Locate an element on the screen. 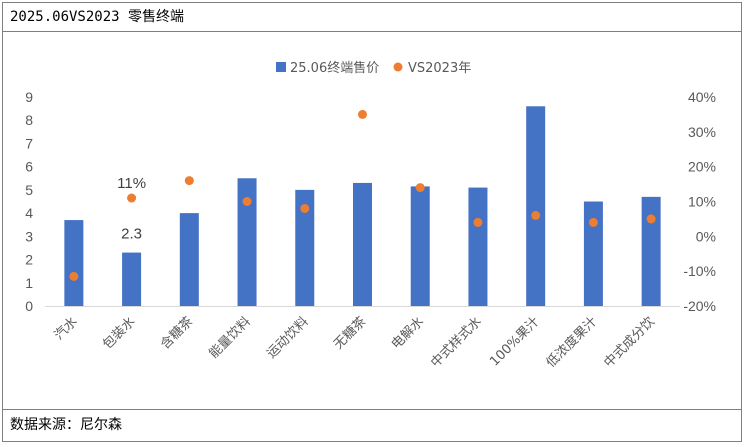  y-left-tick-label: 1 is located at coordinates (29, 283).